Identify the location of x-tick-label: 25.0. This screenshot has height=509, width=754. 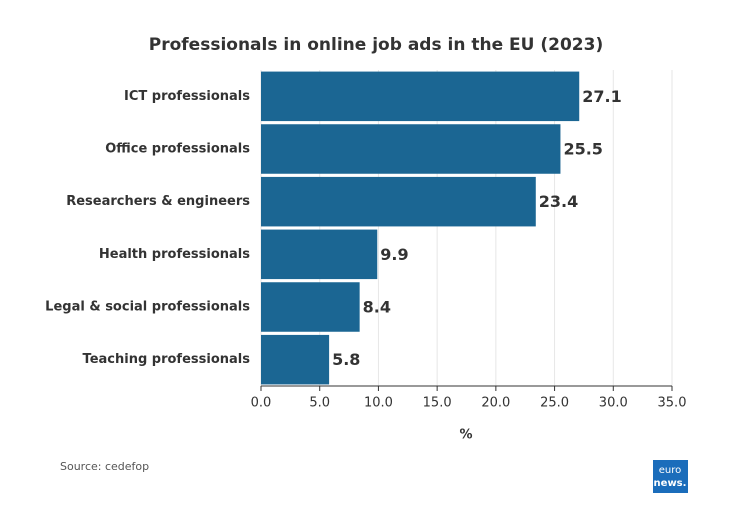
(554, 403).